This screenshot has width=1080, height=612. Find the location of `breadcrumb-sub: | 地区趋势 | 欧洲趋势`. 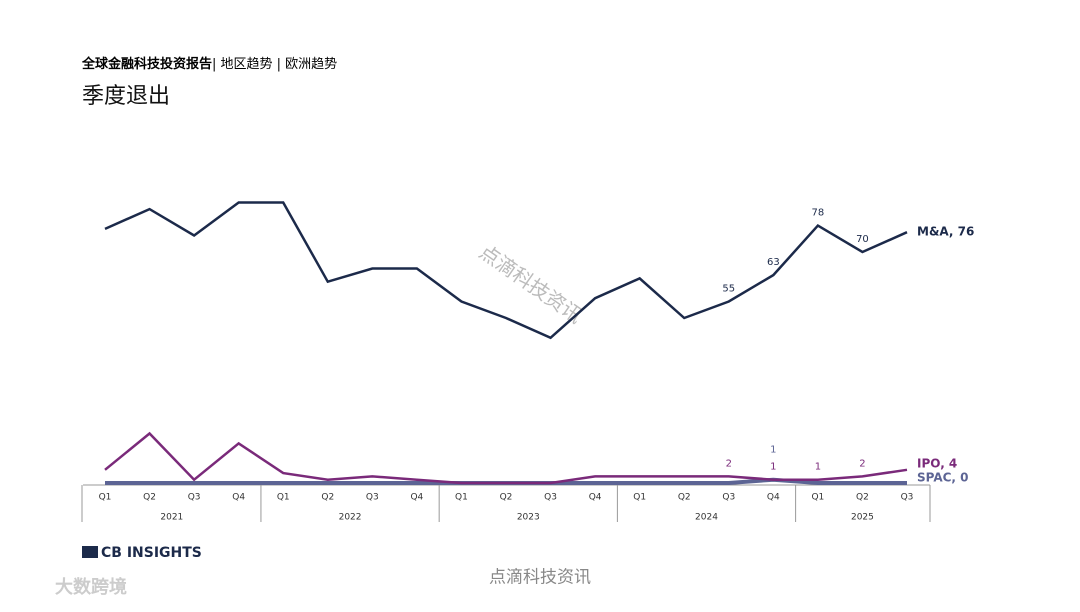

breadcrumb-sub: | 地区趋势 | 欧洲趋势 is located at coordinates (274, 64).